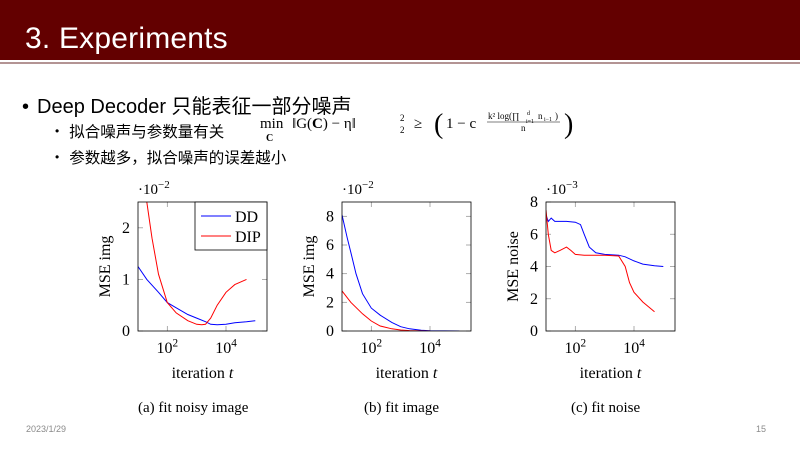  Describe the element at coordinates (760, 429) in the screenshot. I see `page-number: 15` at that location.